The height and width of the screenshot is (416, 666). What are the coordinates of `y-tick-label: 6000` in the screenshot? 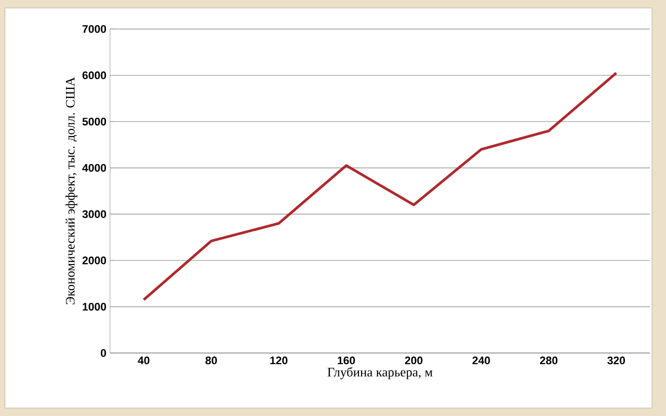 It's located at (94, 75).